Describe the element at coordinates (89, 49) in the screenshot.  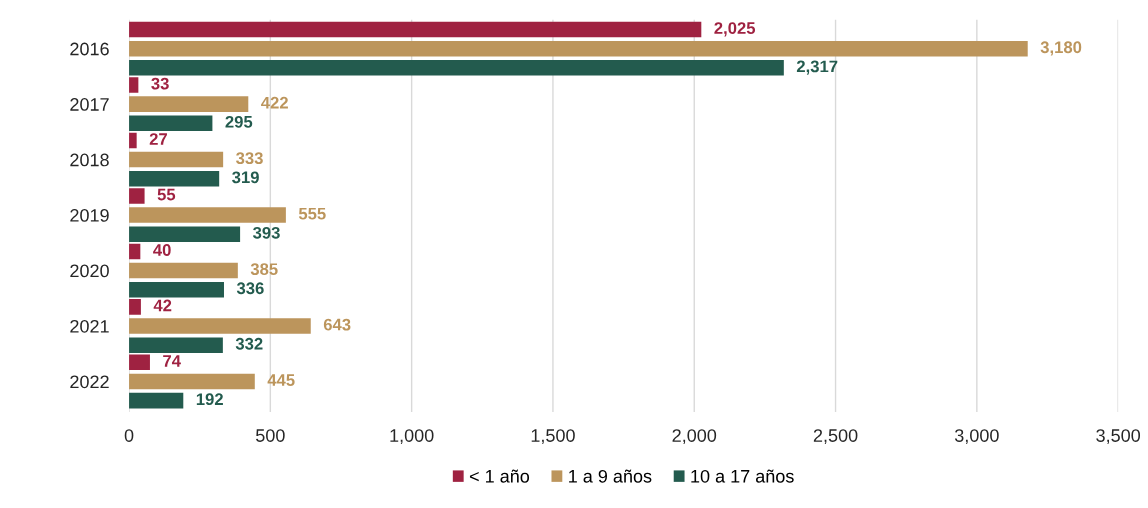
I see `y-tick-label: 2016` at that location.